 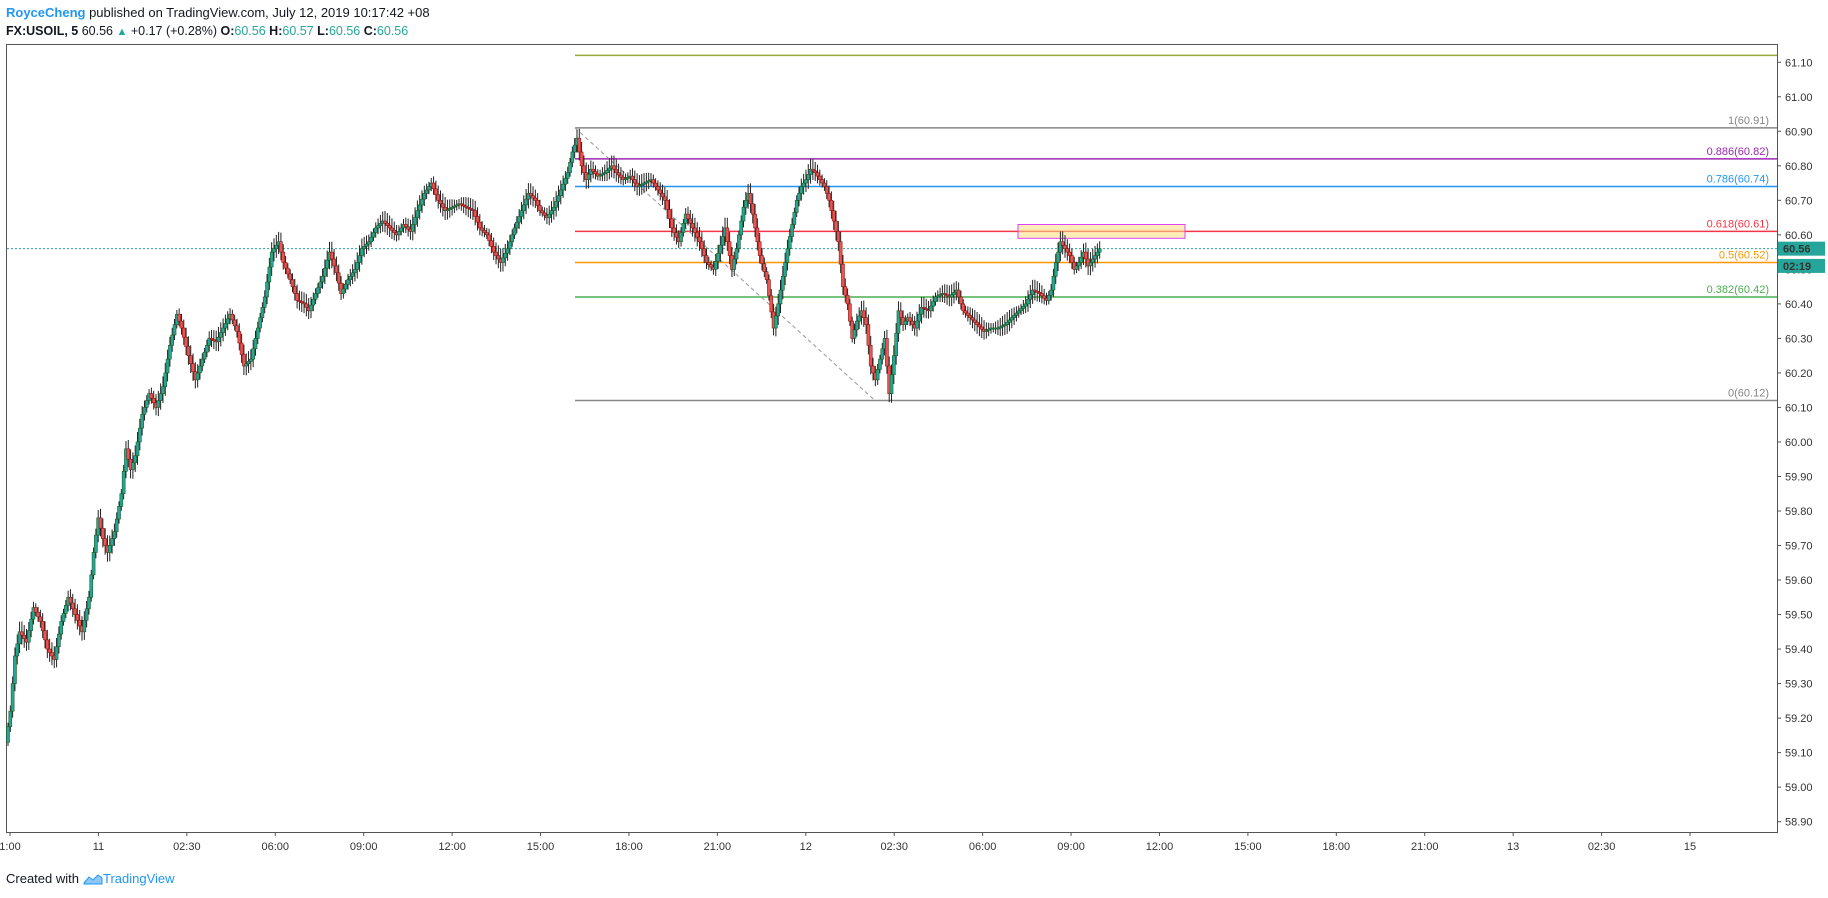 I want to click on low-label: L:, so click(x=323, y=31).